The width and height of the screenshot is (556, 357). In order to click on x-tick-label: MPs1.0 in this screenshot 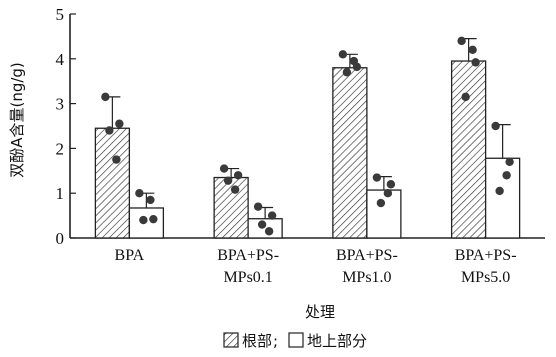, I will do `click(366, 277)`.